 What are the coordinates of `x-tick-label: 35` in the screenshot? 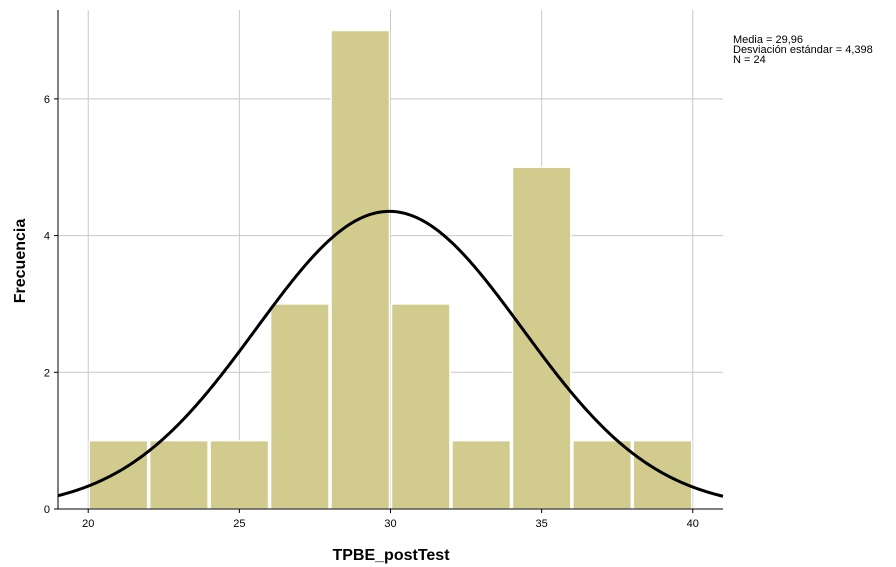 It's located at (542, 524).